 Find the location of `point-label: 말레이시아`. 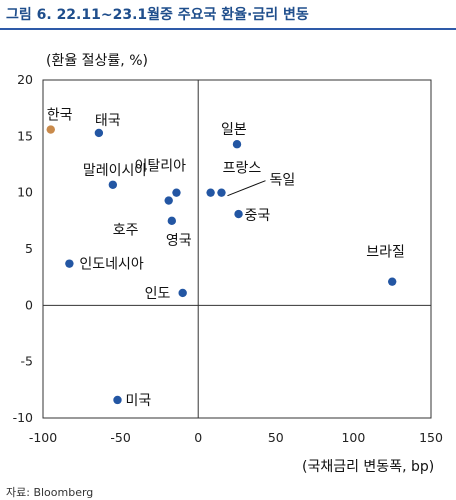

point-label: 말레이시아 is located at coordinates (115, 171).